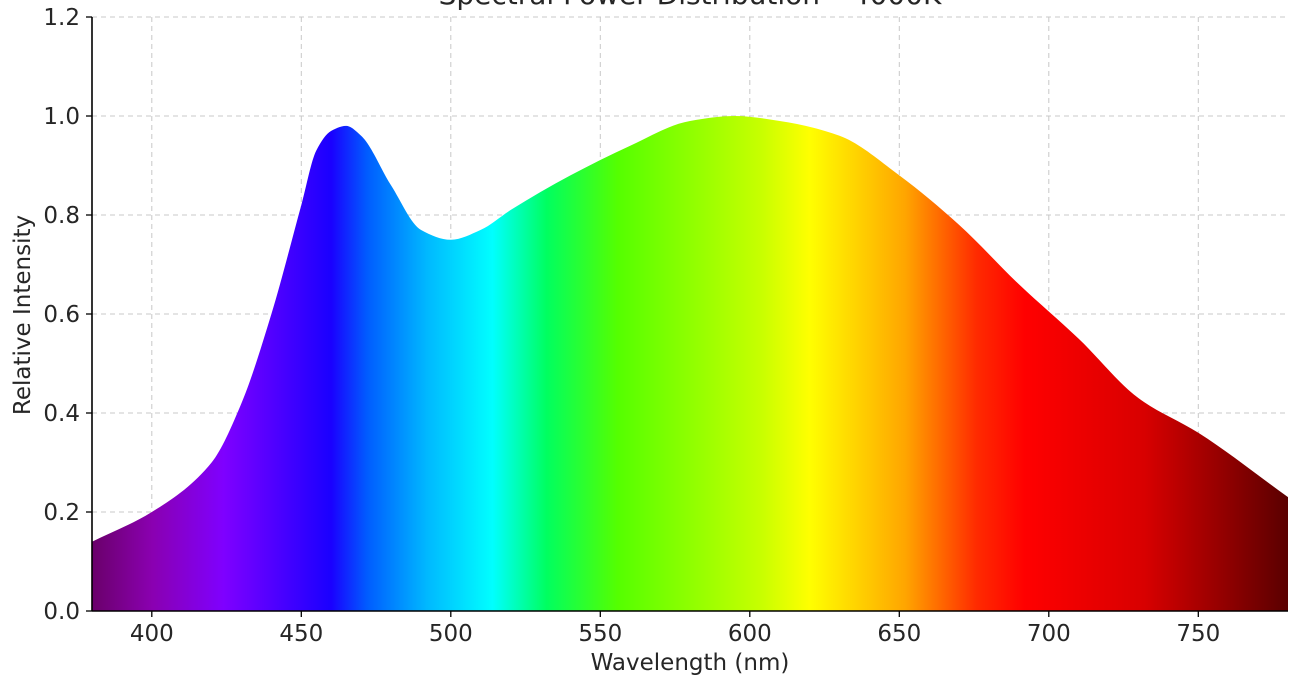 The height and width of the screenshot is (686, 1292). Describe the element at coordinates (61, 612) in the screenshot. I see `y-tick-label: 0.0` at that location.